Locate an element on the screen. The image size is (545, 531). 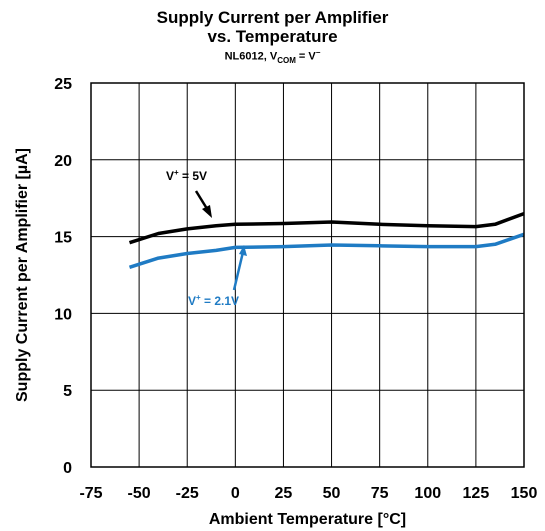
label-2v-rest: = 2.1V is located at coordinates (220, 301).